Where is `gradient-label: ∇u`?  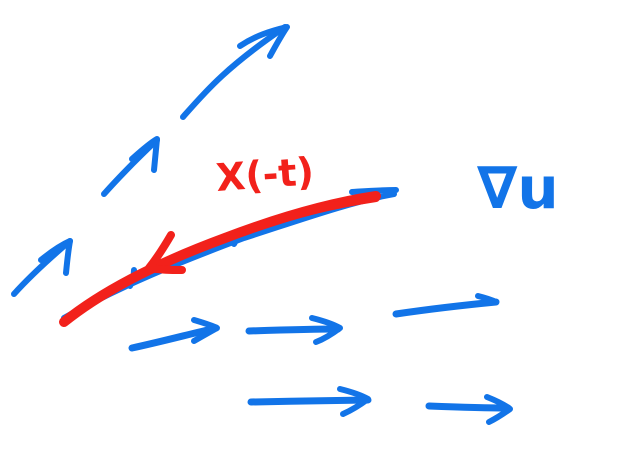 gradient-label: ∇u is located at coordinates (518, 188).